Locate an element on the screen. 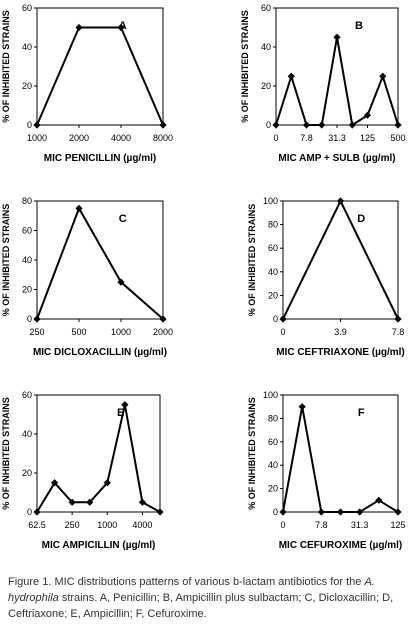  x-tick-label: 0 is located at coordinates (282, 525).